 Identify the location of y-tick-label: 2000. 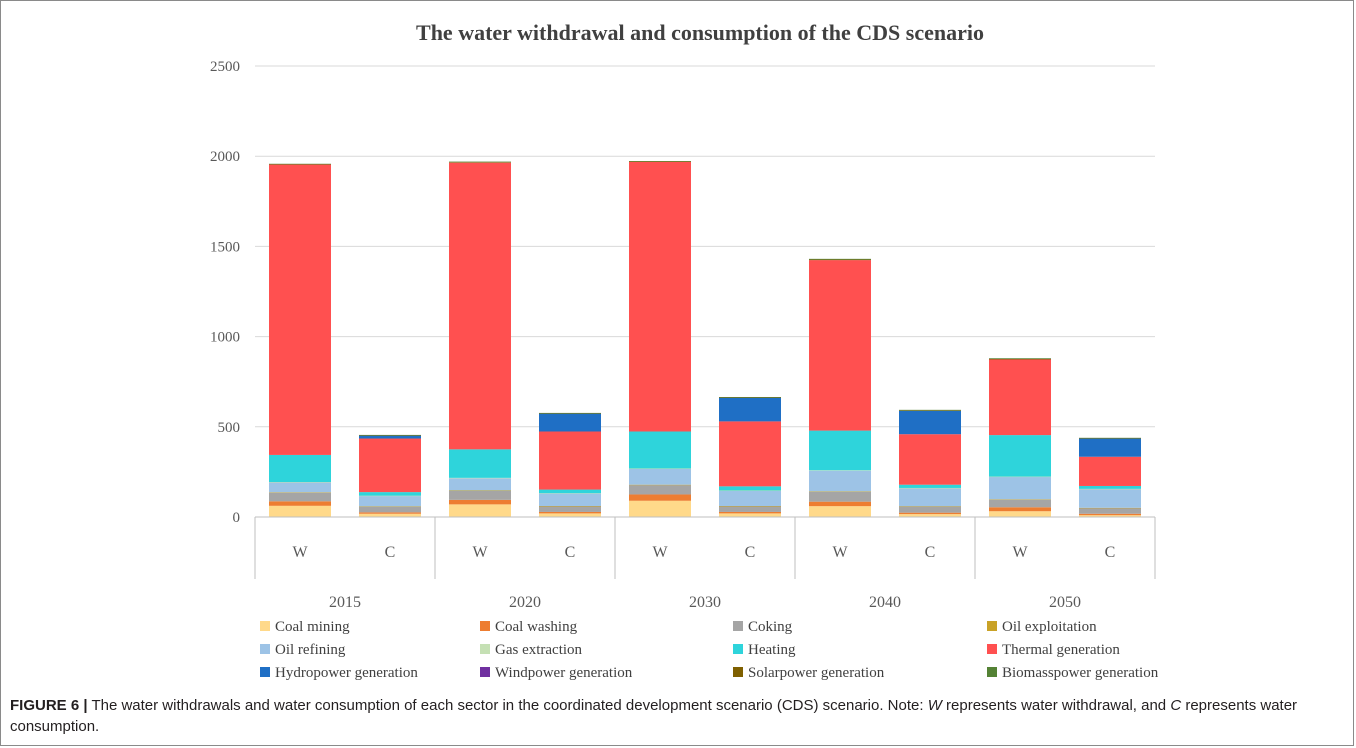
(225, 157).